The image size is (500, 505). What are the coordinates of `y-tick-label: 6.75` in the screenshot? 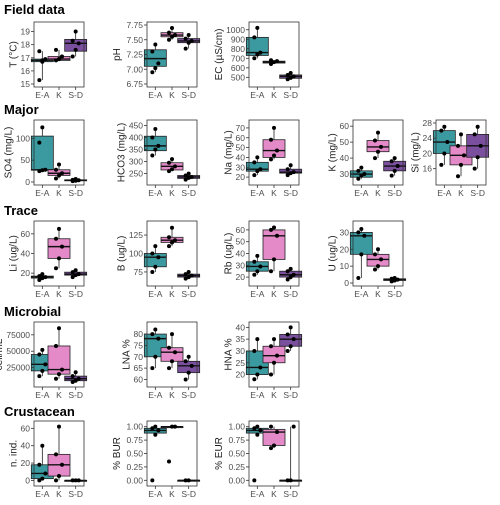 It's located at (134, 84).